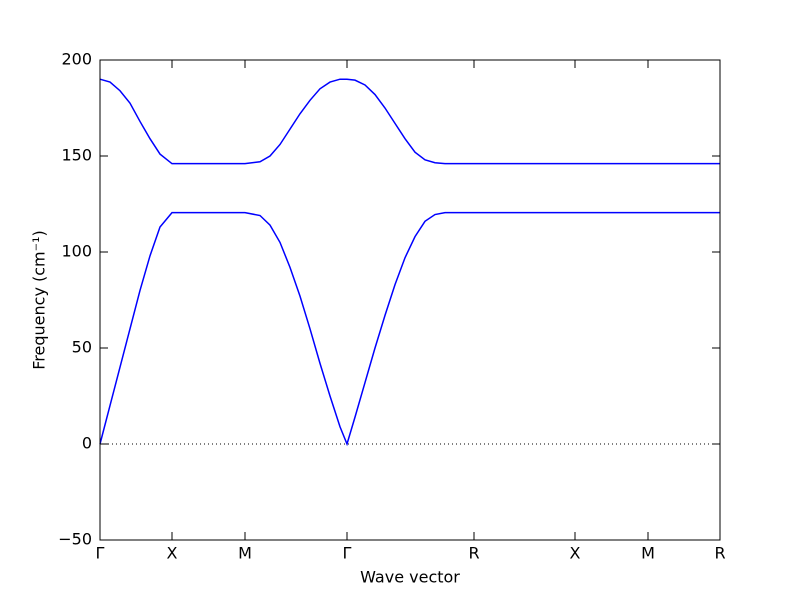 The height and width of the screenshot is (604, 800). What do you see at coordinates (75, 539) in the screenshot?
I see `y-tick-label: −50` at bounding box center [75, 539].